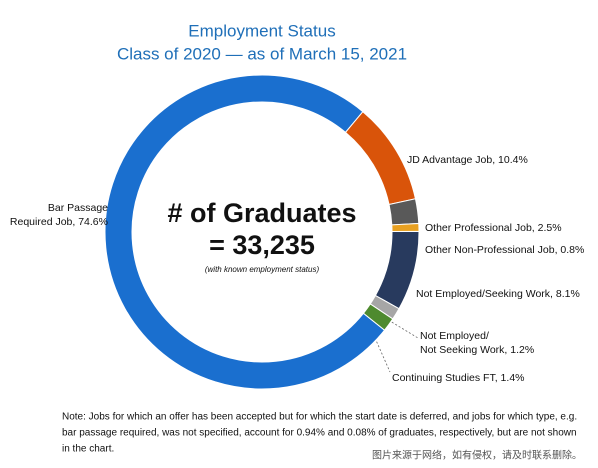 Image resolution: width=598 pixels, height=468 pixels. I want to click on segment-label: Other Non-Professional Job, 0.8%, so click(504, 250).